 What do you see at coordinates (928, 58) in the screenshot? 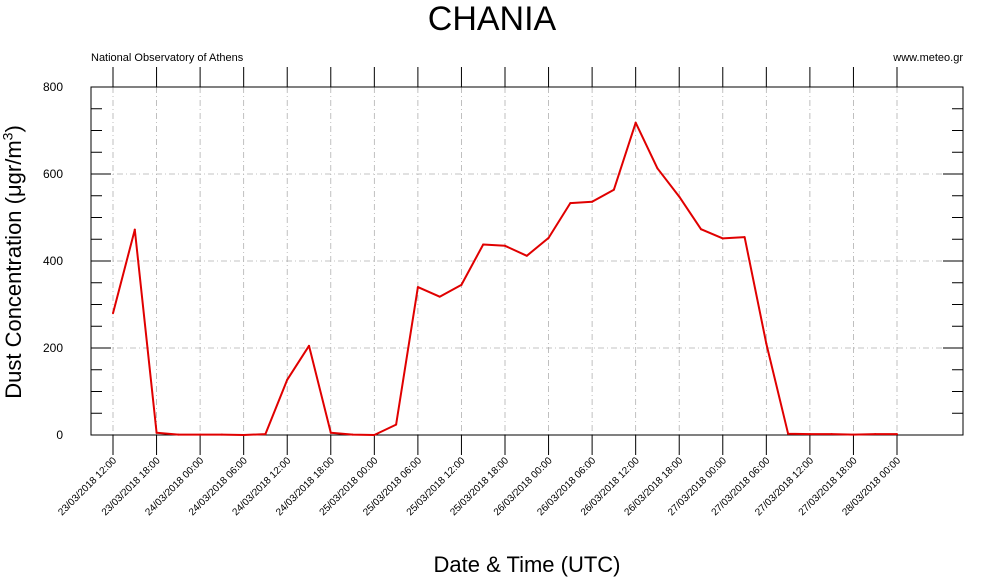
I see `website-note: www.meteo.gr` at bounding box center [928, 58].